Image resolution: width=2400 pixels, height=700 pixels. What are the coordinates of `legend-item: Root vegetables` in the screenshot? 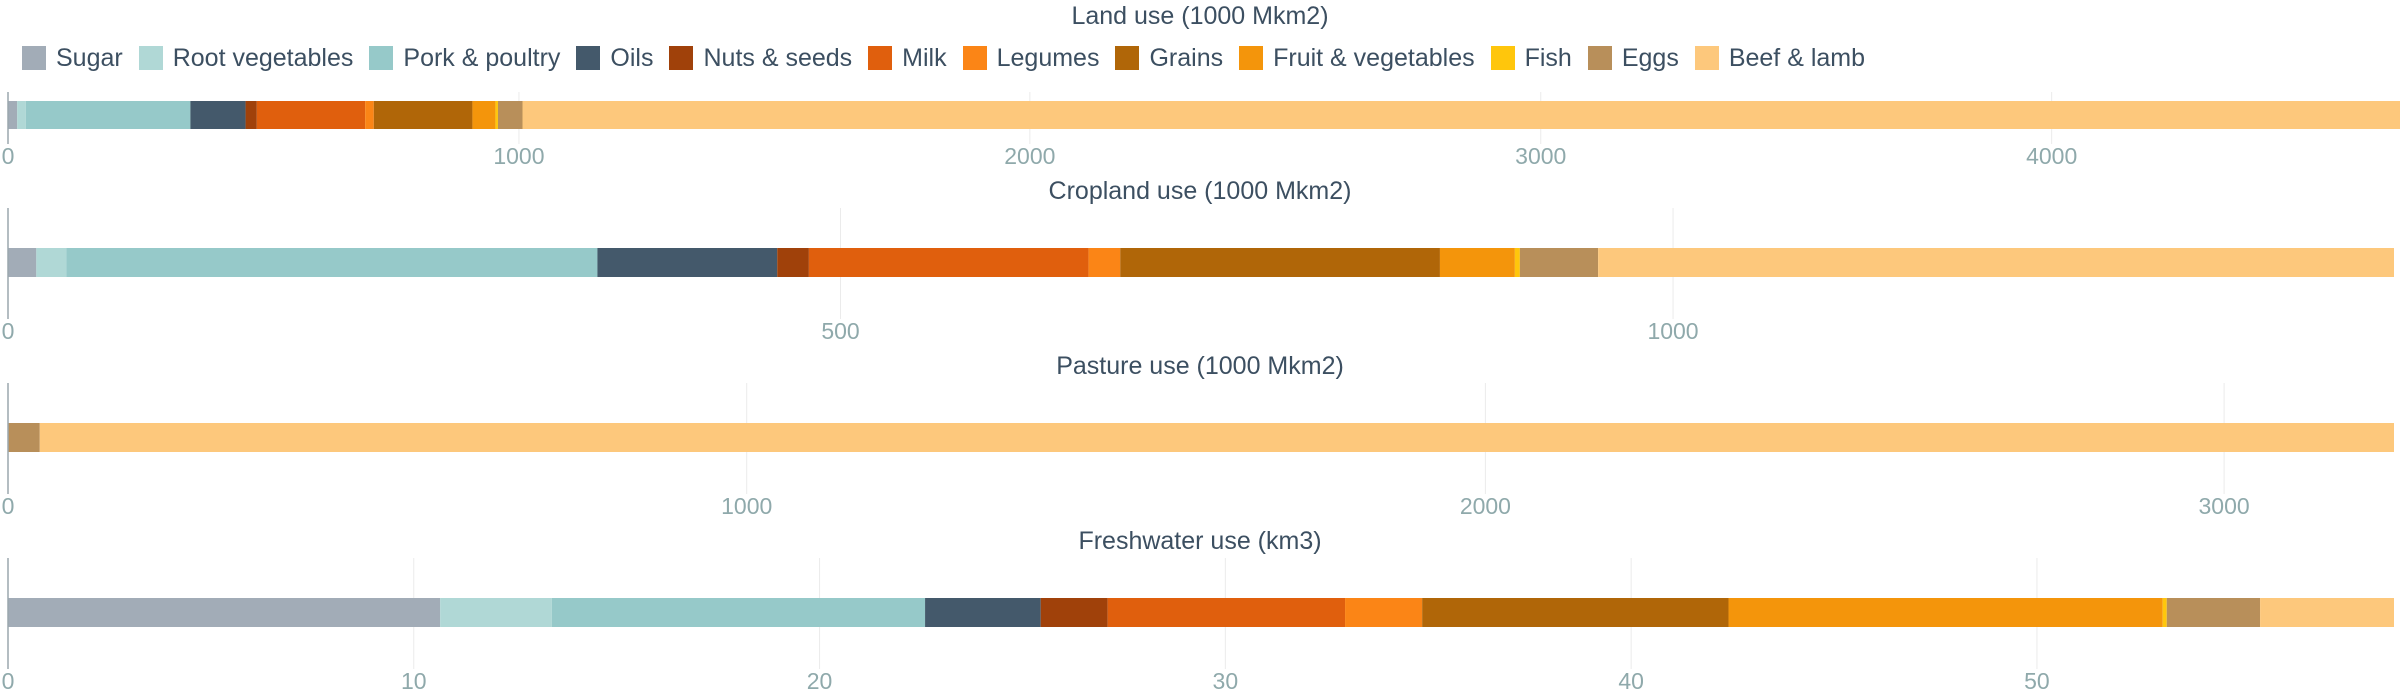 It's located at (246, 58).